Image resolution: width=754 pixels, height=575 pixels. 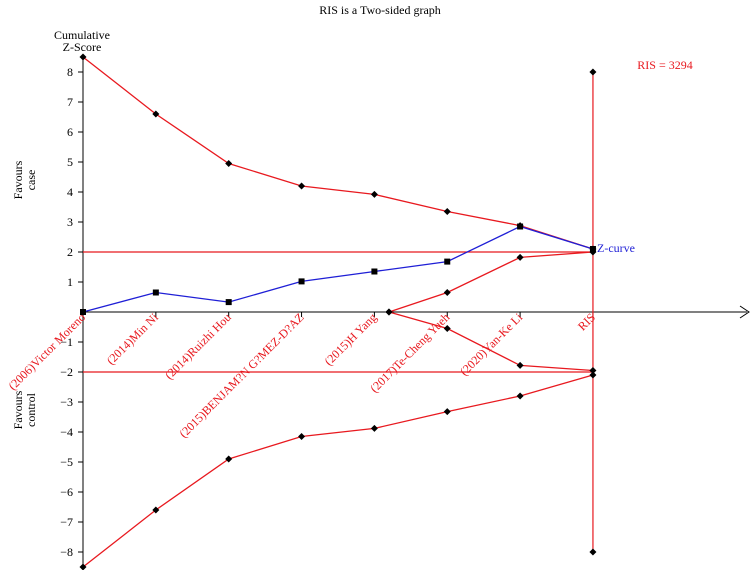 What do you see at coordinates (66, 402) in the screenshot?
I see `y-tick-label: −3` at bounding box center [66, 402].